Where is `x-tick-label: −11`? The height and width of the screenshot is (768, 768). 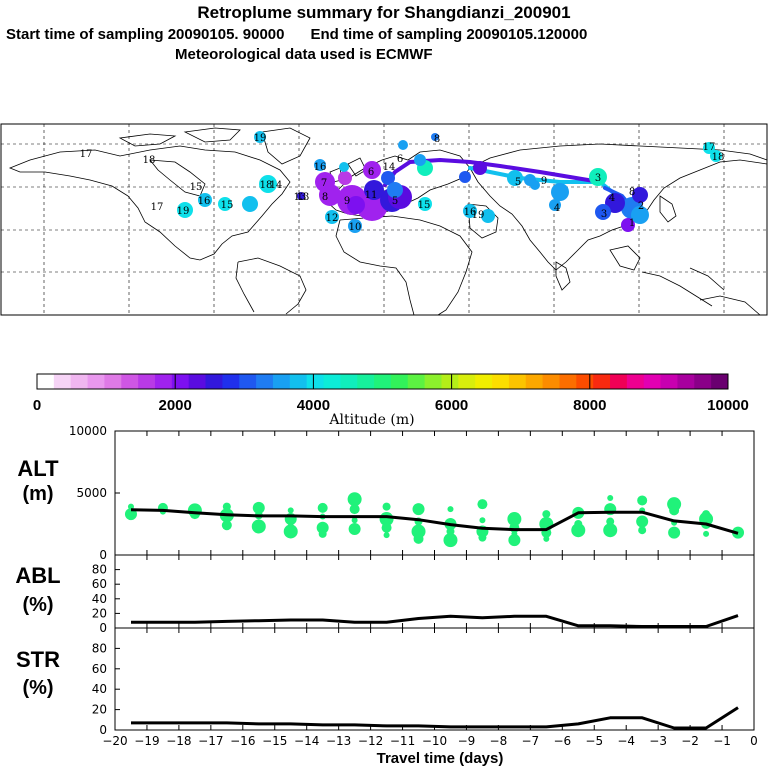 x-tick-label: −11 is located at coordinates (402, 741).